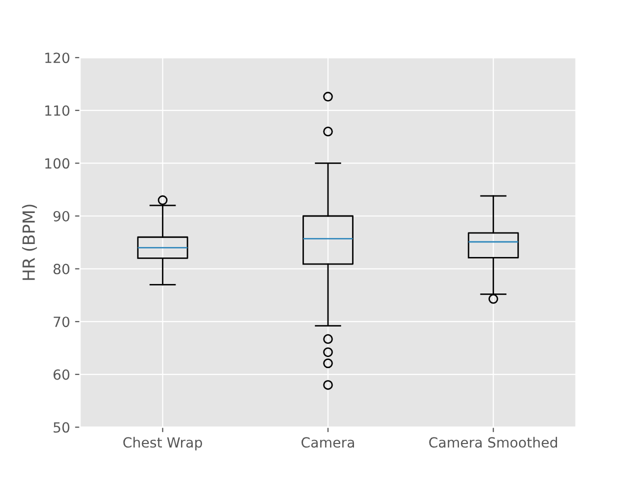  Describe the element at coordinates (62, 427) in the screenshot. I see `y-tick-label: 50` at that location.